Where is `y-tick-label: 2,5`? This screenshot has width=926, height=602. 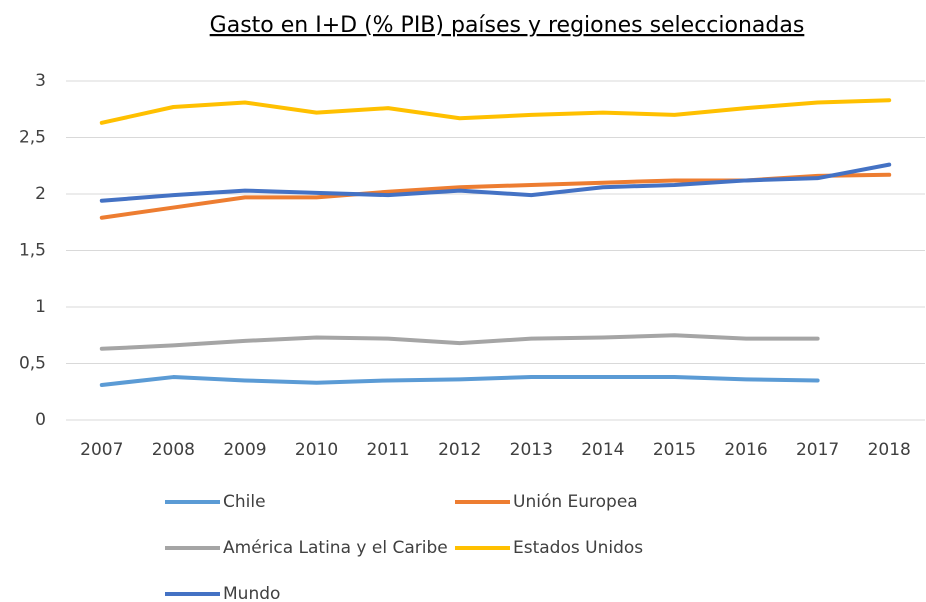 y-tick-label: 2,5 is located at coordinates (32, 138).